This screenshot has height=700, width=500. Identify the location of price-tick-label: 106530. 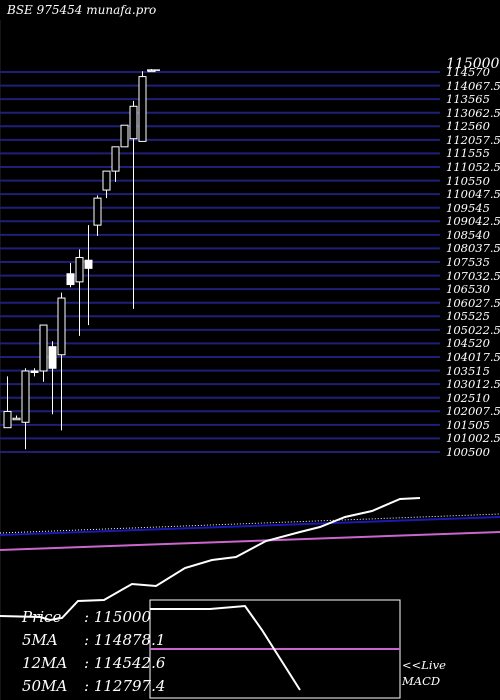
(468, 289).